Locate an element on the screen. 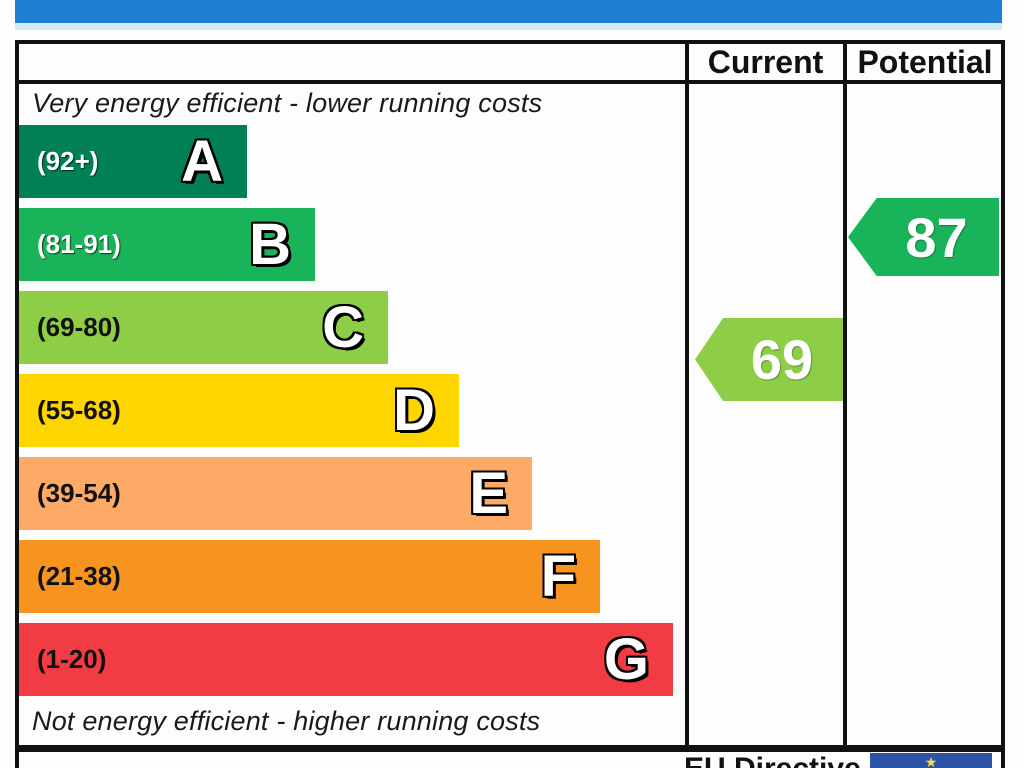 Image resolution: width=1024 pixels, height=768 pixels. band-letter: F is located at coordinates (558, 576).